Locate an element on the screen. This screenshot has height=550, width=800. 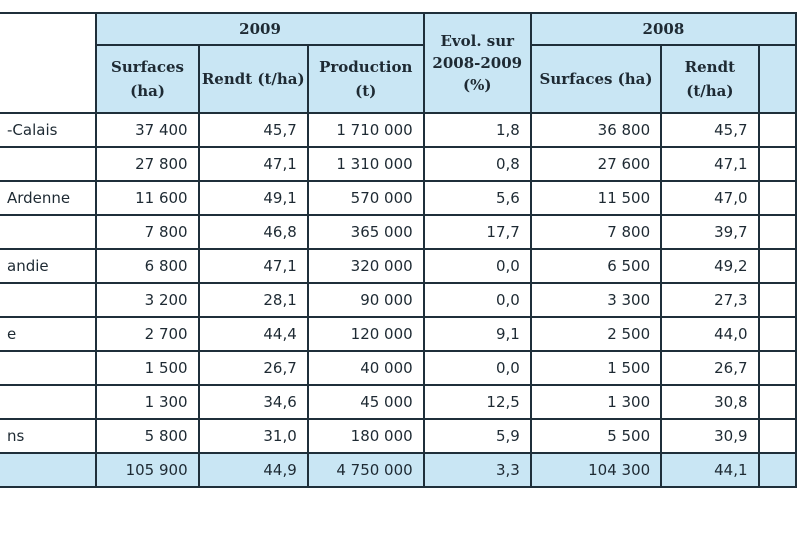
evol-cell: 9,1 is located at coordinates (477, 334).